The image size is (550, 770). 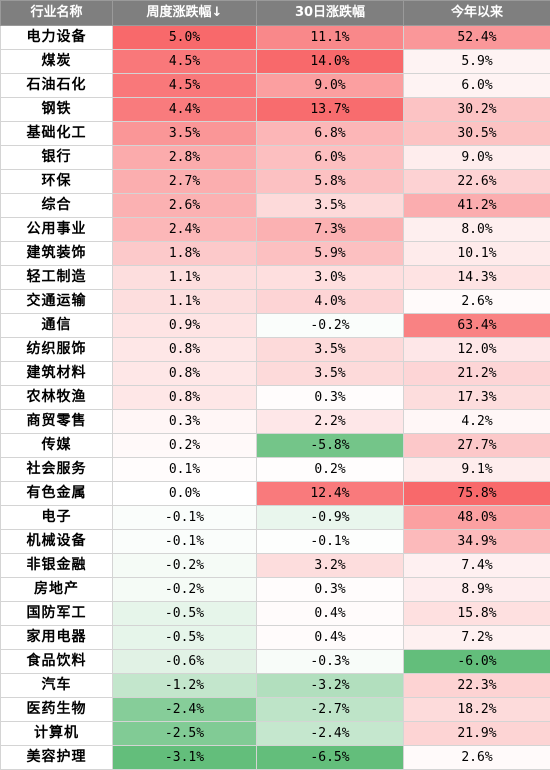 What do you see at coordinates (330, 110) in the screenshot?
I see `30d-change-cell: 13.7%` at bounding box center [330, 110].